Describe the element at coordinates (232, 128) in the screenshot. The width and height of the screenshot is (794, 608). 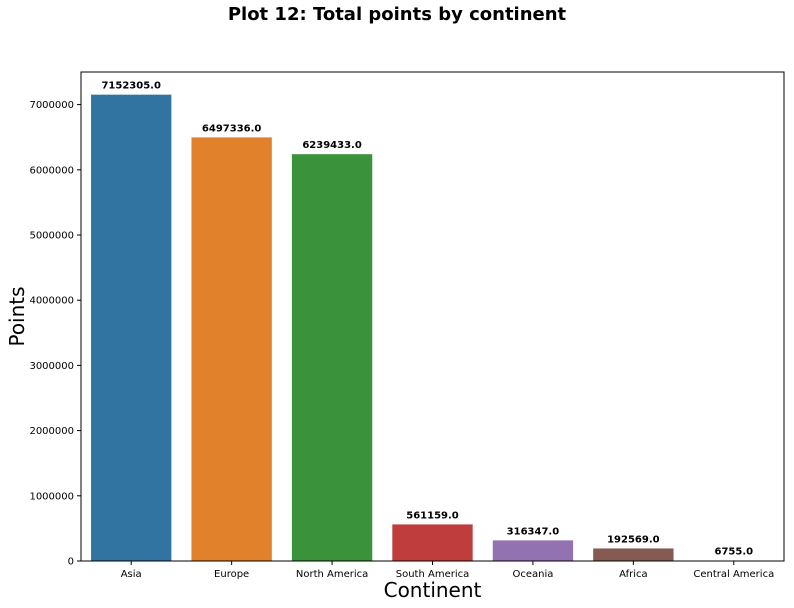
I see `bar-value-label: 6497336.0` at that location.